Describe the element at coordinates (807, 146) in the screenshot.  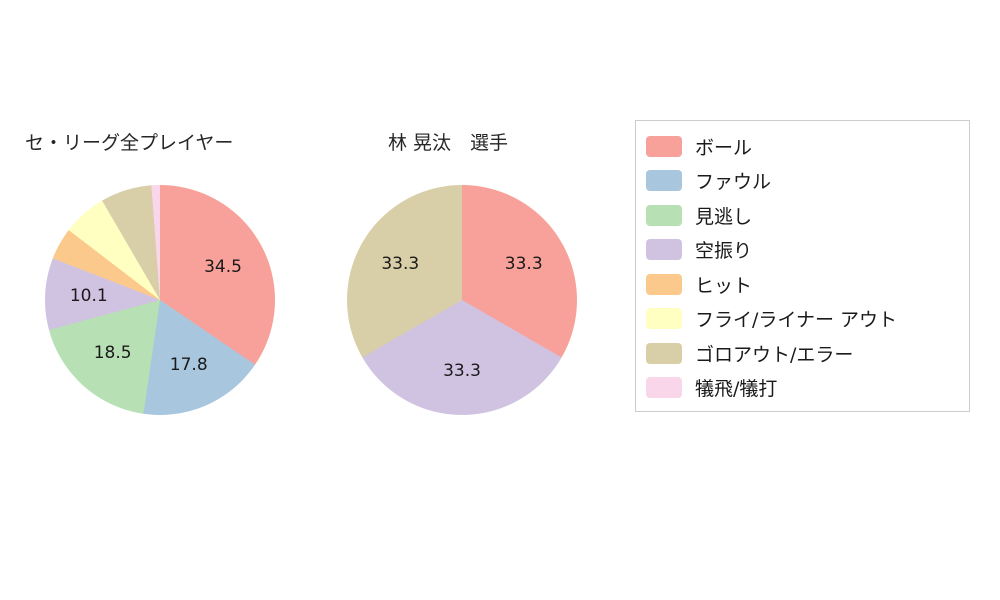
I see `legend-item: ボール` at that location.